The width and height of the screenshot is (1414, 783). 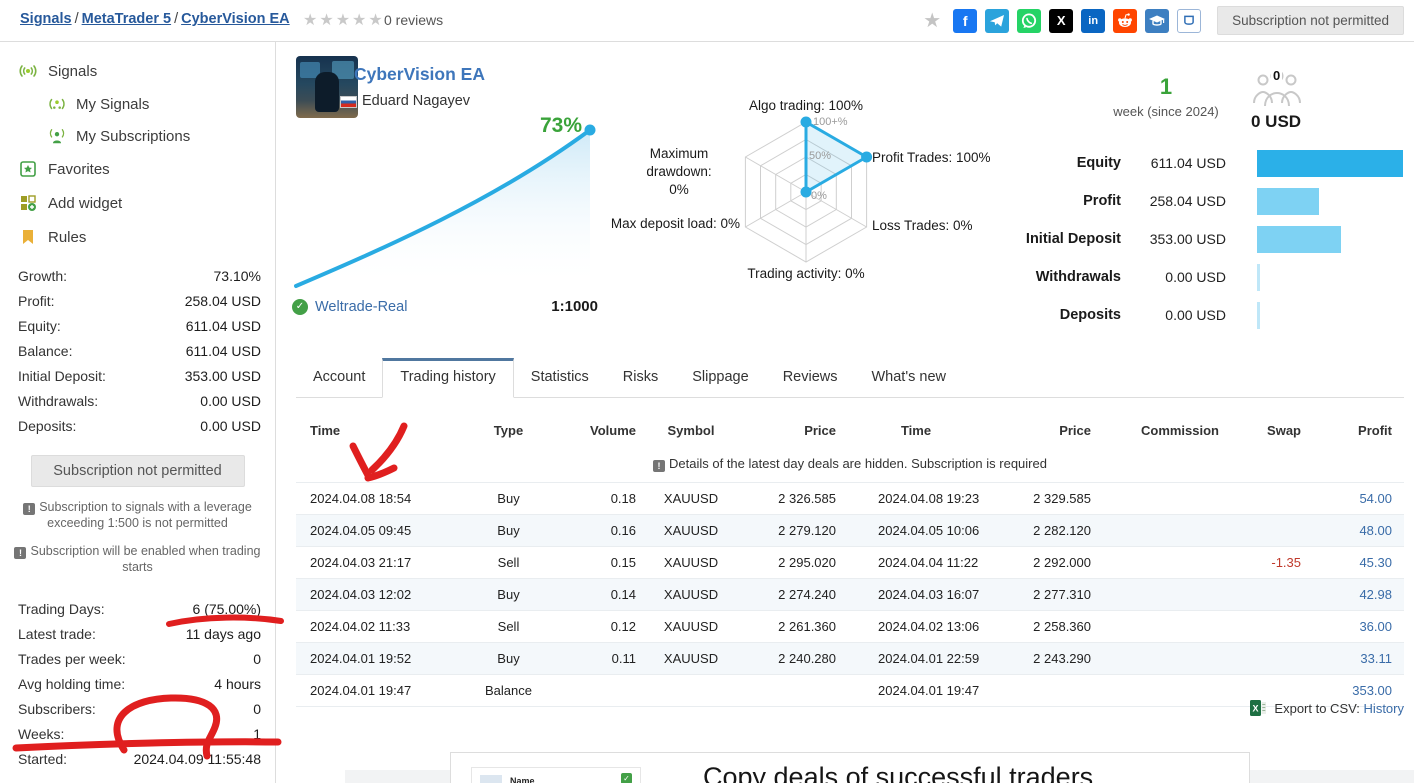 What do you see at coordinates (139, 734) in the screenshot?
I see `stat-weeks: Weeks: 1` at bounding box center [139, 734].